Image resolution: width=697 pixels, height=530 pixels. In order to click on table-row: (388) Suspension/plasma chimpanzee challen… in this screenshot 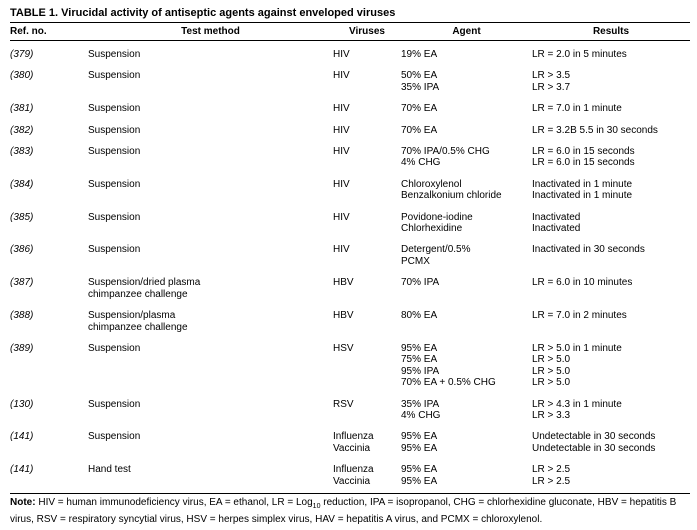, I will do `click(350, 326)`.